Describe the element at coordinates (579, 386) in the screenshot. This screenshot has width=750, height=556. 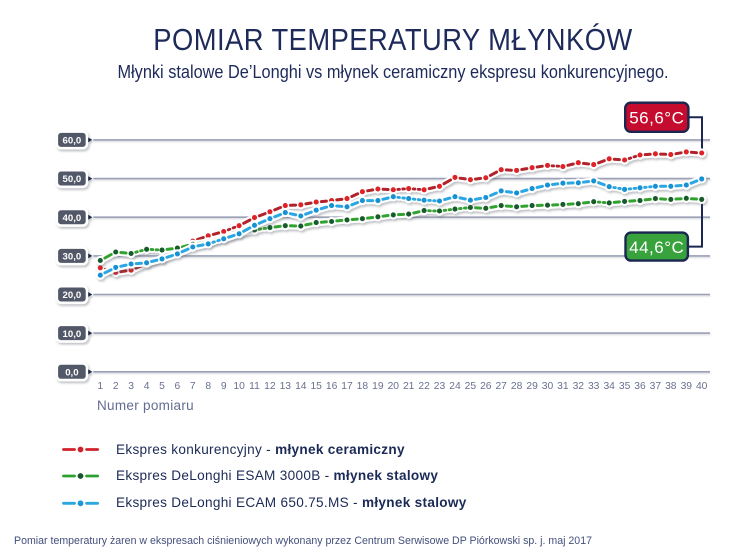
I see `svg-text: 32` at that location.